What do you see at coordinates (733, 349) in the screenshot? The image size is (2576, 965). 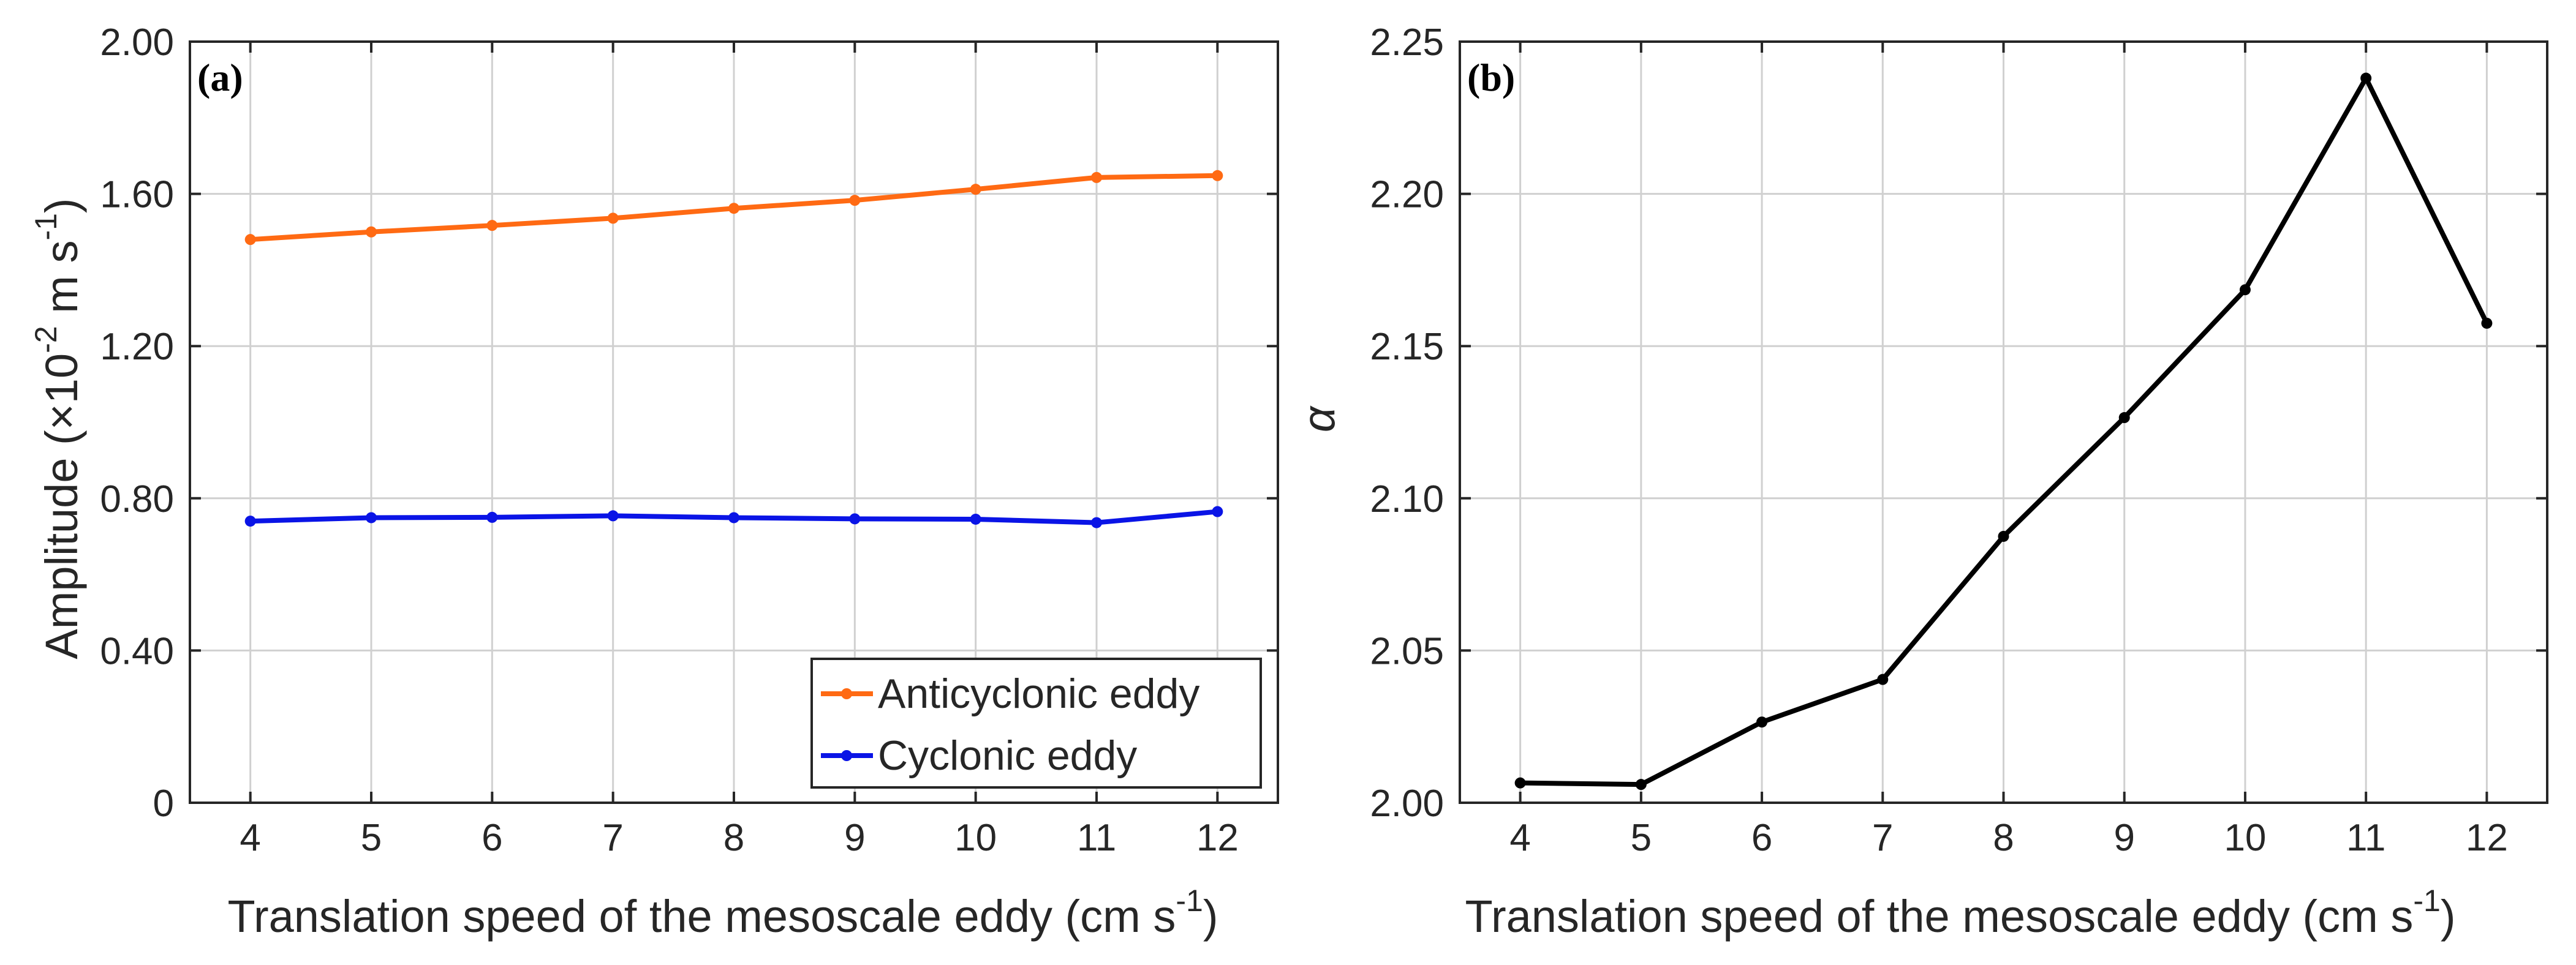 I see `panel-a-series` at bounding box center [733, 349].